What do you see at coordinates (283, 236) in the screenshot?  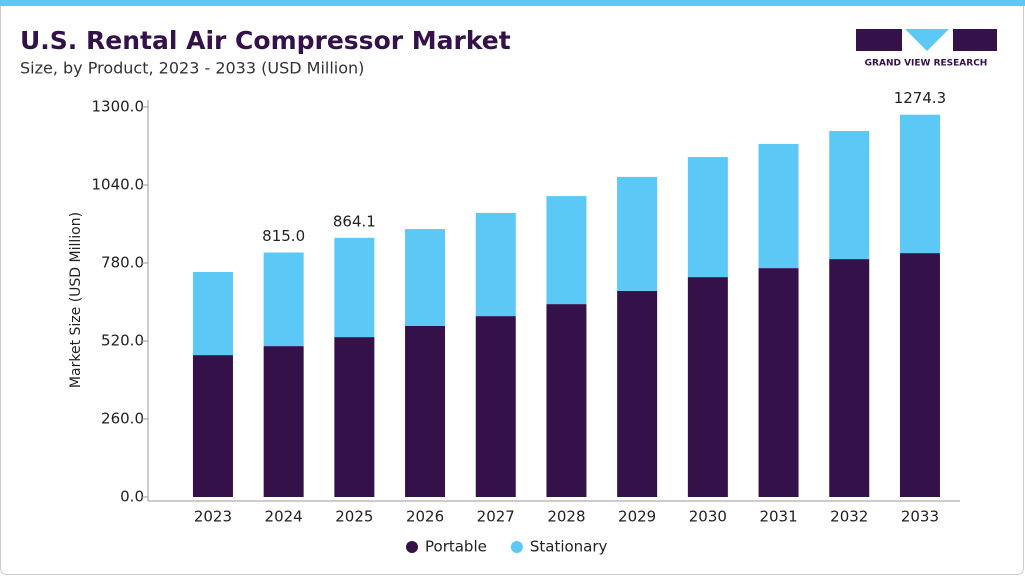 I see `total-label: 815.0` at bounding box center [283, 236].